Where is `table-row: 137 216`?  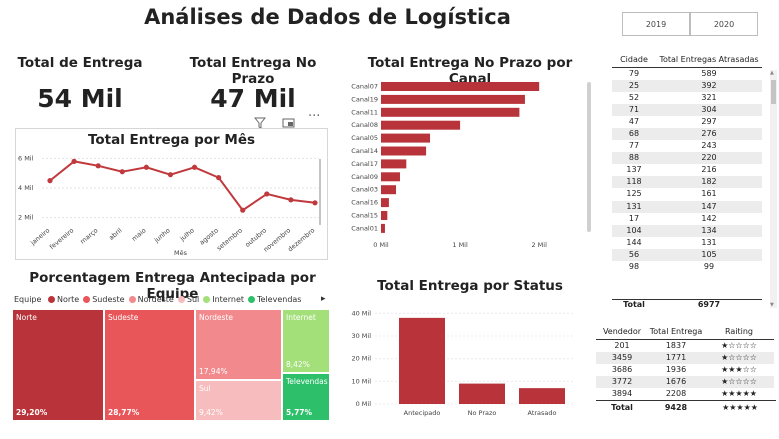 table-row: 137 216 is located at coordinates (687, 170).